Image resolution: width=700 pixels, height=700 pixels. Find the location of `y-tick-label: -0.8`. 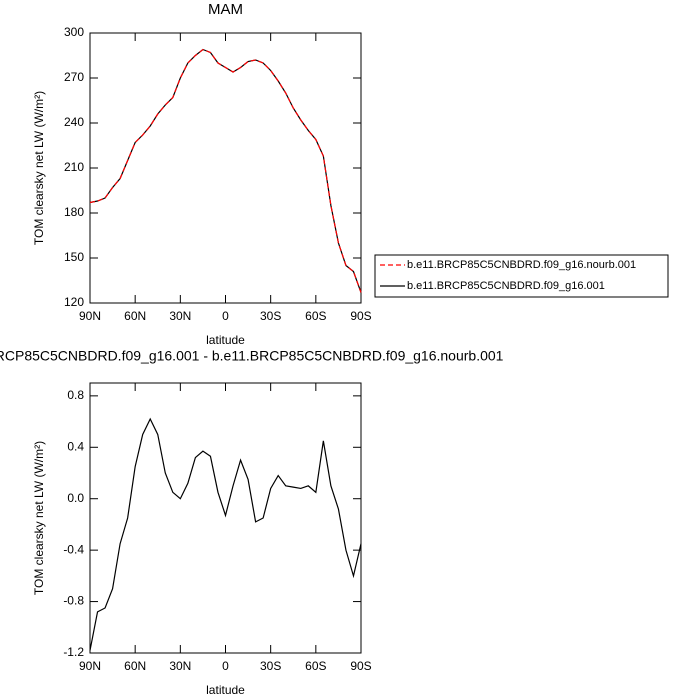

y-tick-label: -0.8 is located at coordinates (73, 601).